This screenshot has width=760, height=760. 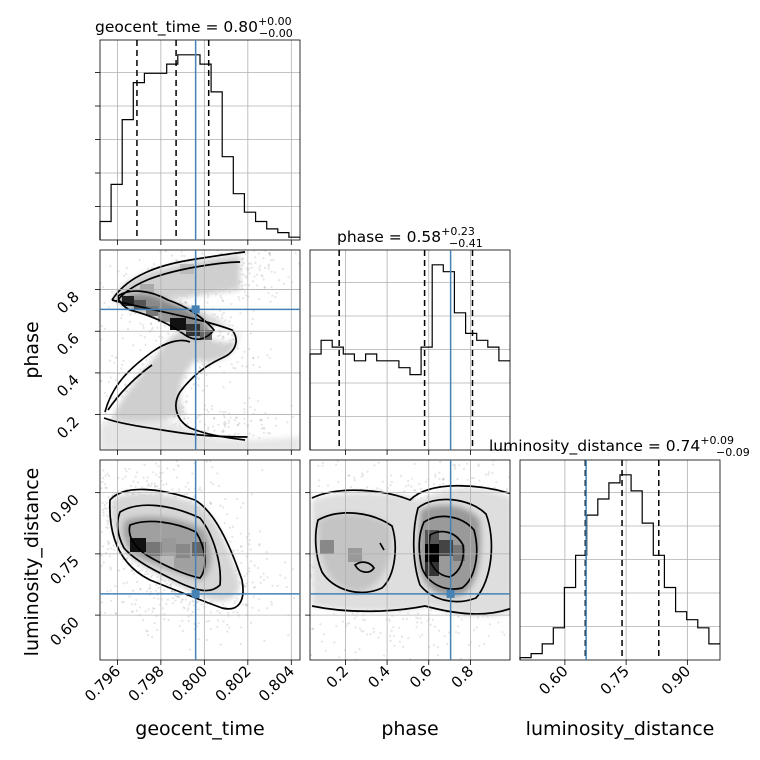 I want to click on x-tick-label: 0.4, so click(x=379, y=677).